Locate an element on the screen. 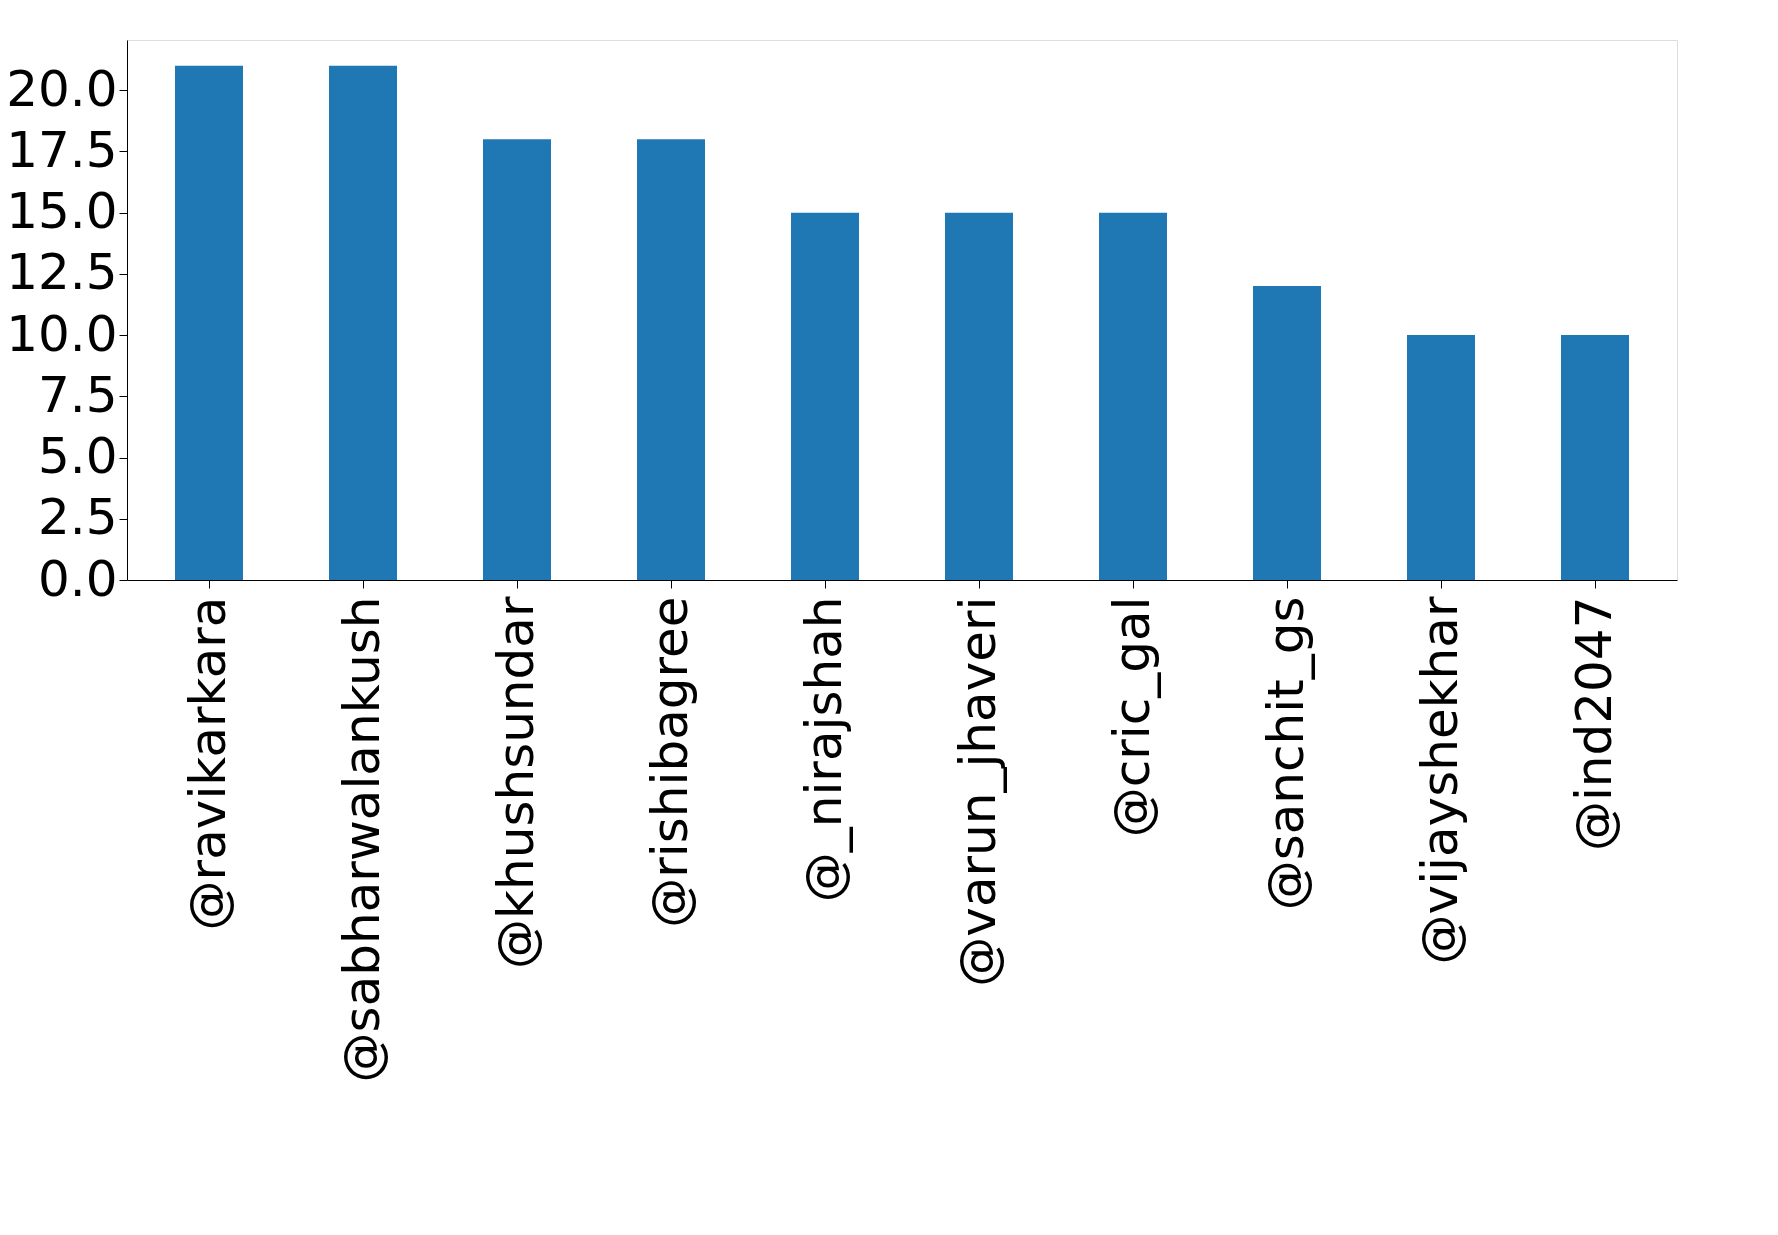  x-tick-label: @sanchit_gs is located at coordinates (1285, 753).